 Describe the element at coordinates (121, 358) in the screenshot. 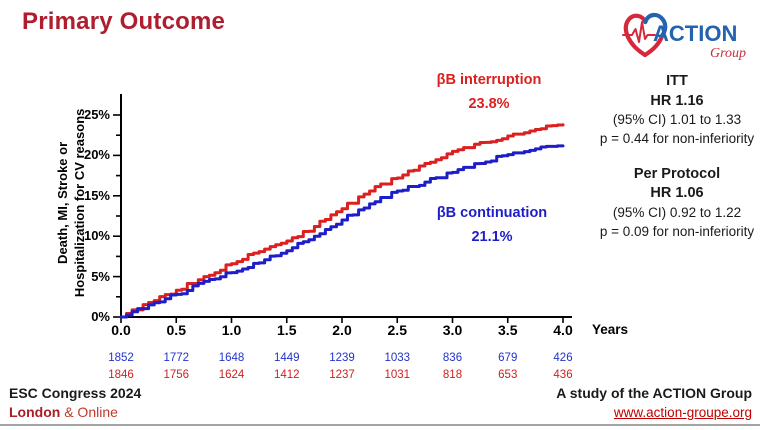

I see `at-risk-count: 1852` at that location.